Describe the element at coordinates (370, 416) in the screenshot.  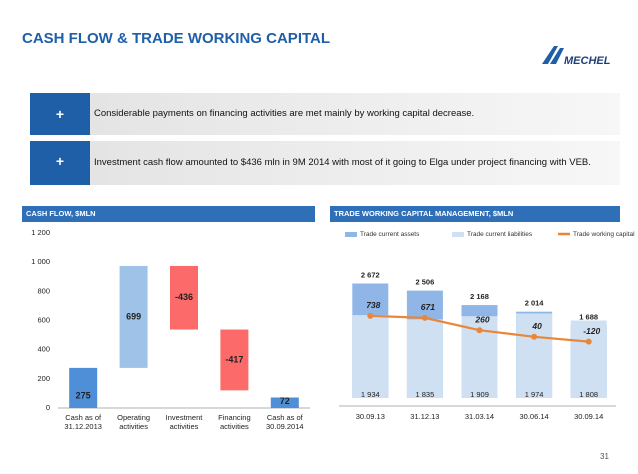
I see `x-tick-label: 30.09.13` at that location.